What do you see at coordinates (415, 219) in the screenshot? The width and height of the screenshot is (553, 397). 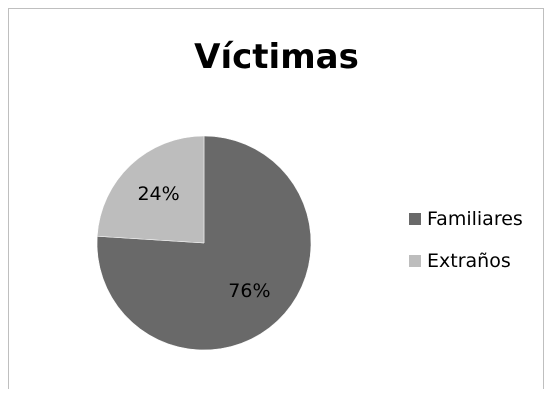 I see `legend-swatch-familiares` at bounding box center [415, 219].